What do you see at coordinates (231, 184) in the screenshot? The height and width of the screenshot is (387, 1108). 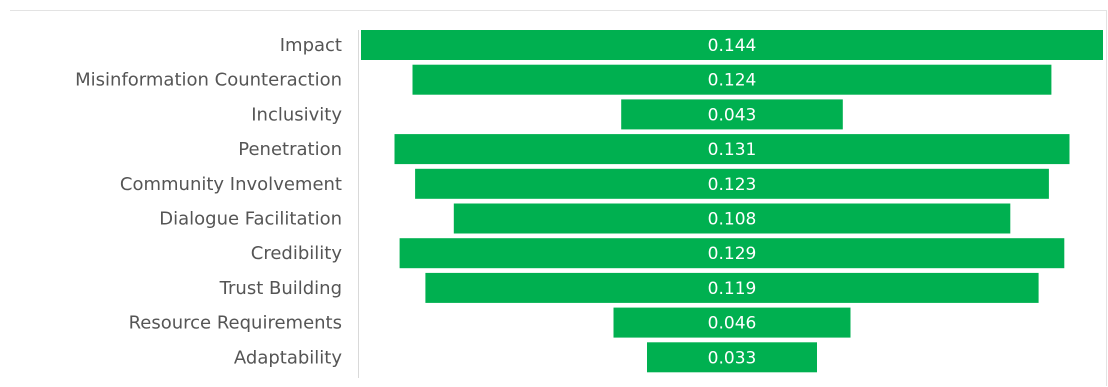 I see `category-label: Community Involvement` at bounding box center [231, 184].